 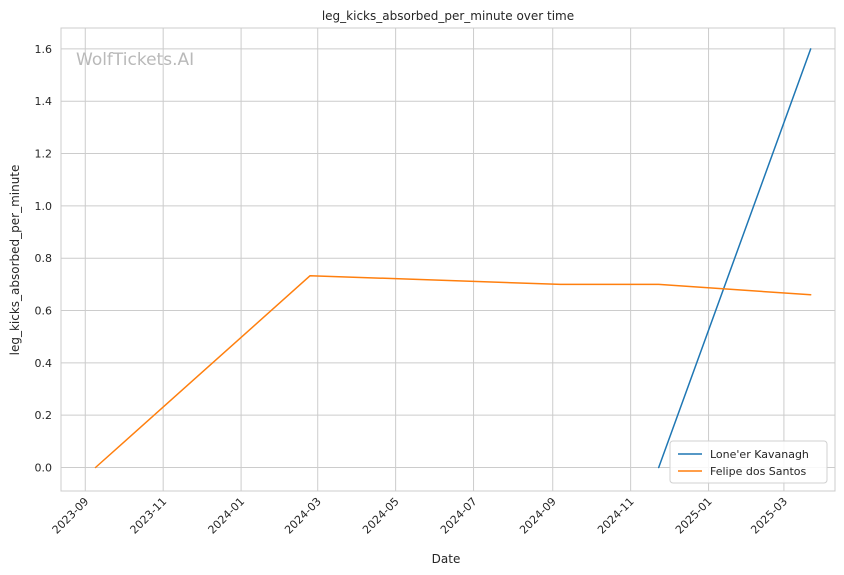 What do you see at coordinates (15, 260) in the screenshot?
I see `y-axis-title: leg_kicks_absorbed_per_minute` at bounding box center [15, 260].